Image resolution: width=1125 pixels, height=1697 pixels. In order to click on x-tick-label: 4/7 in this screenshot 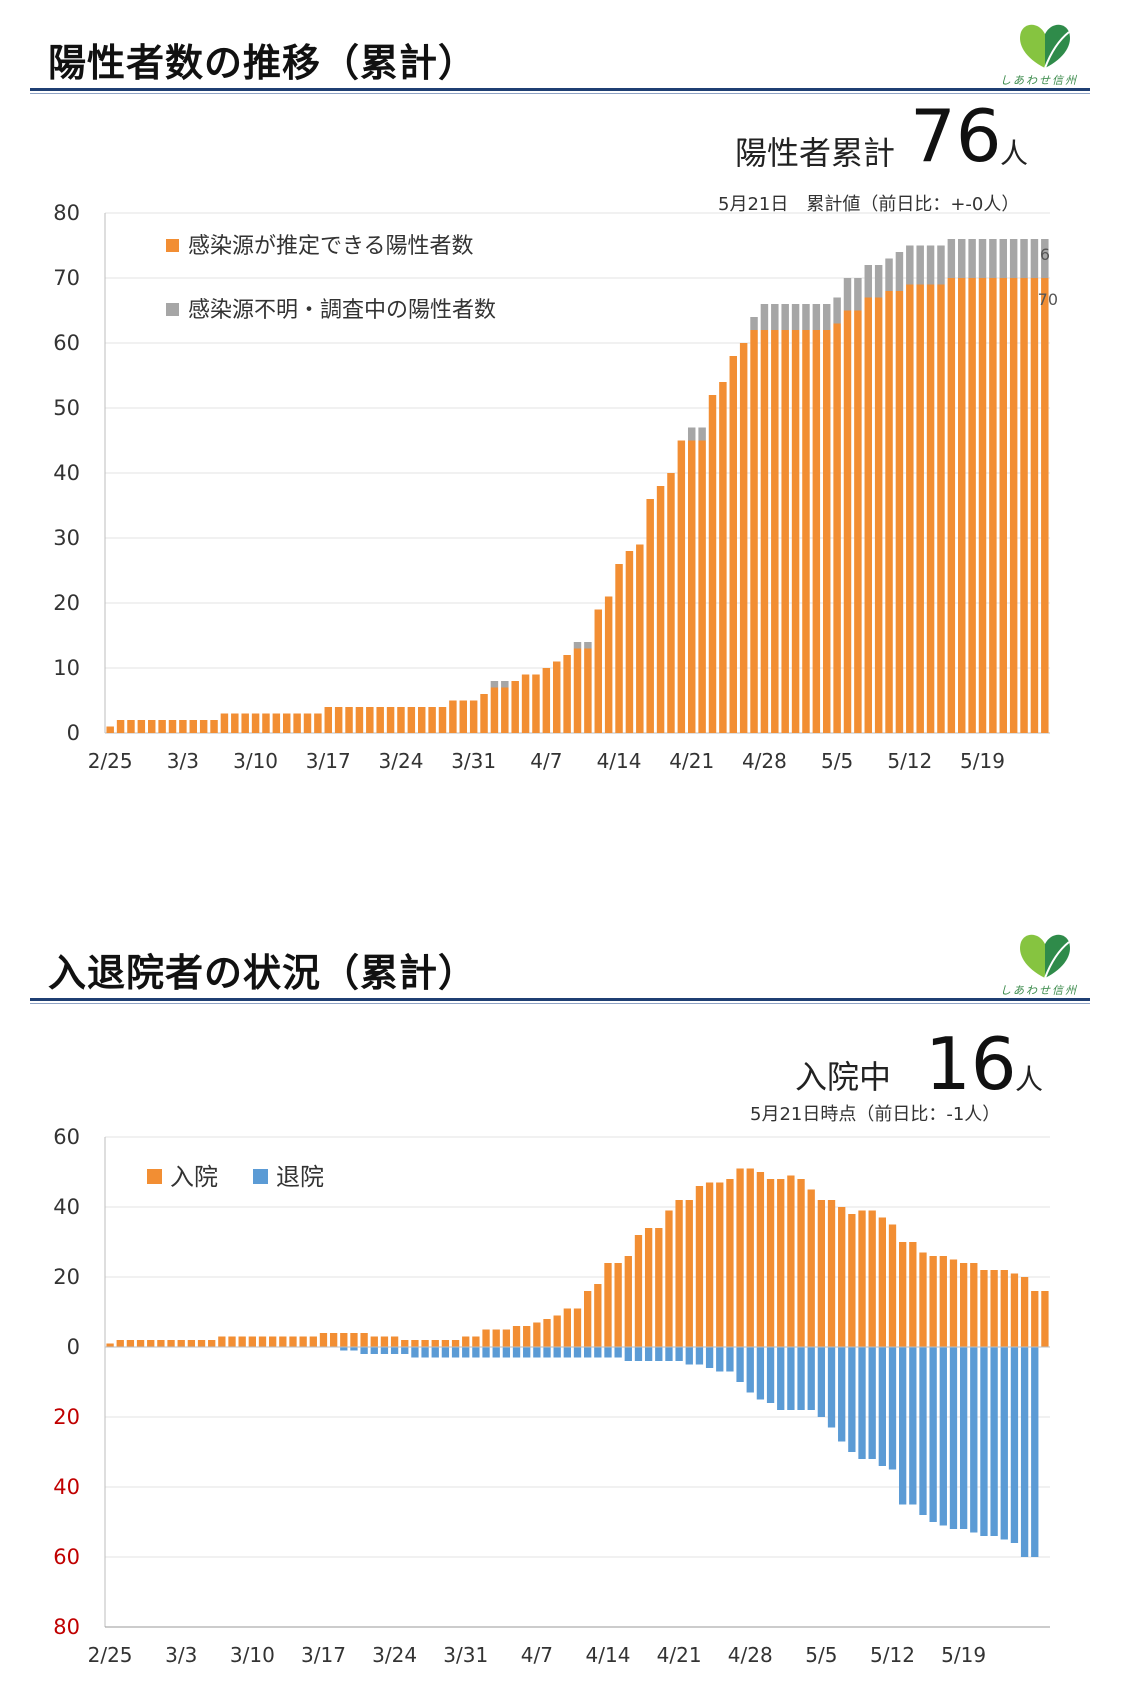, I will do `click(546, 761)`.